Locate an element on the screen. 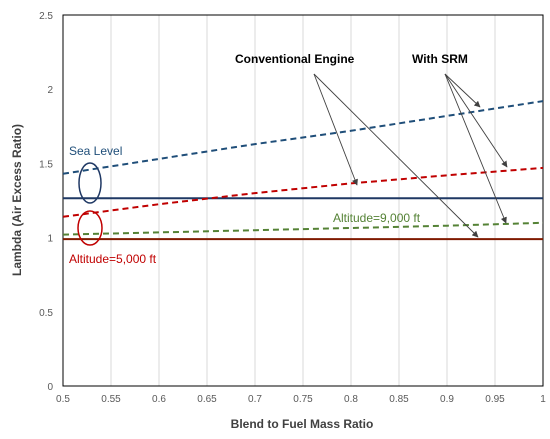 The image size is (550, 439). x-tick-label: 0.55 is located at coordinates (111, 399).